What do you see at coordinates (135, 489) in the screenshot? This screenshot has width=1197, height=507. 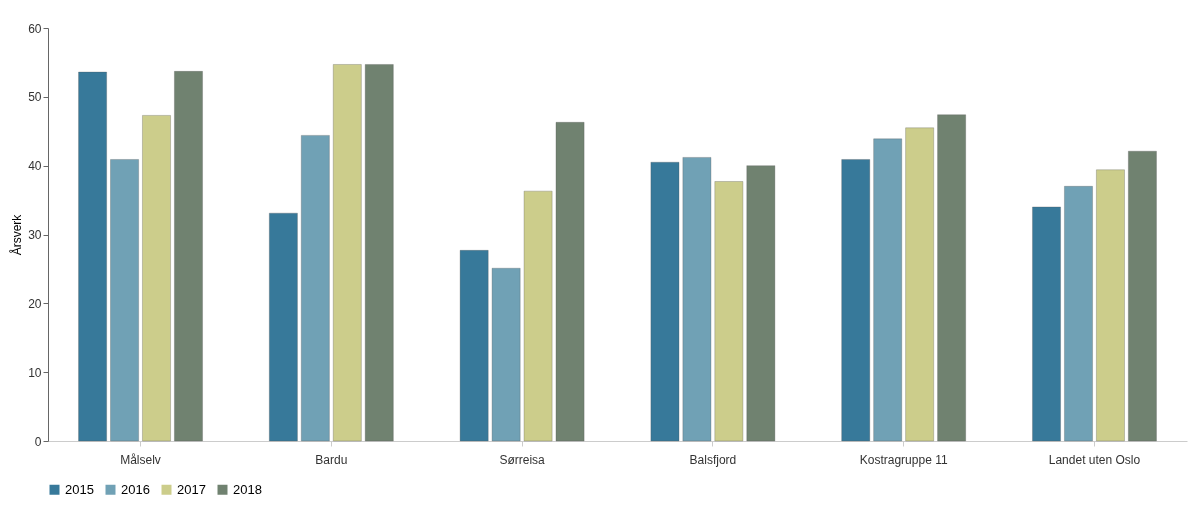 I see `legend-label: 2016` at bounding box center [135, 489].